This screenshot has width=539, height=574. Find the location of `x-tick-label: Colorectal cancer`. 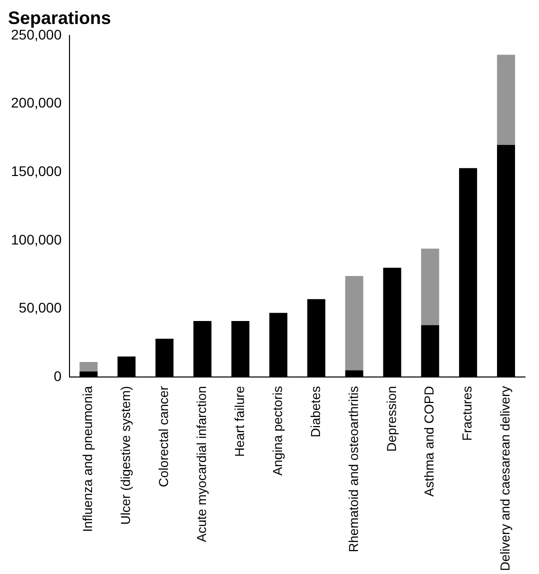

x-tick-label: Colorectal cancer is located at coordinates (164, 436).